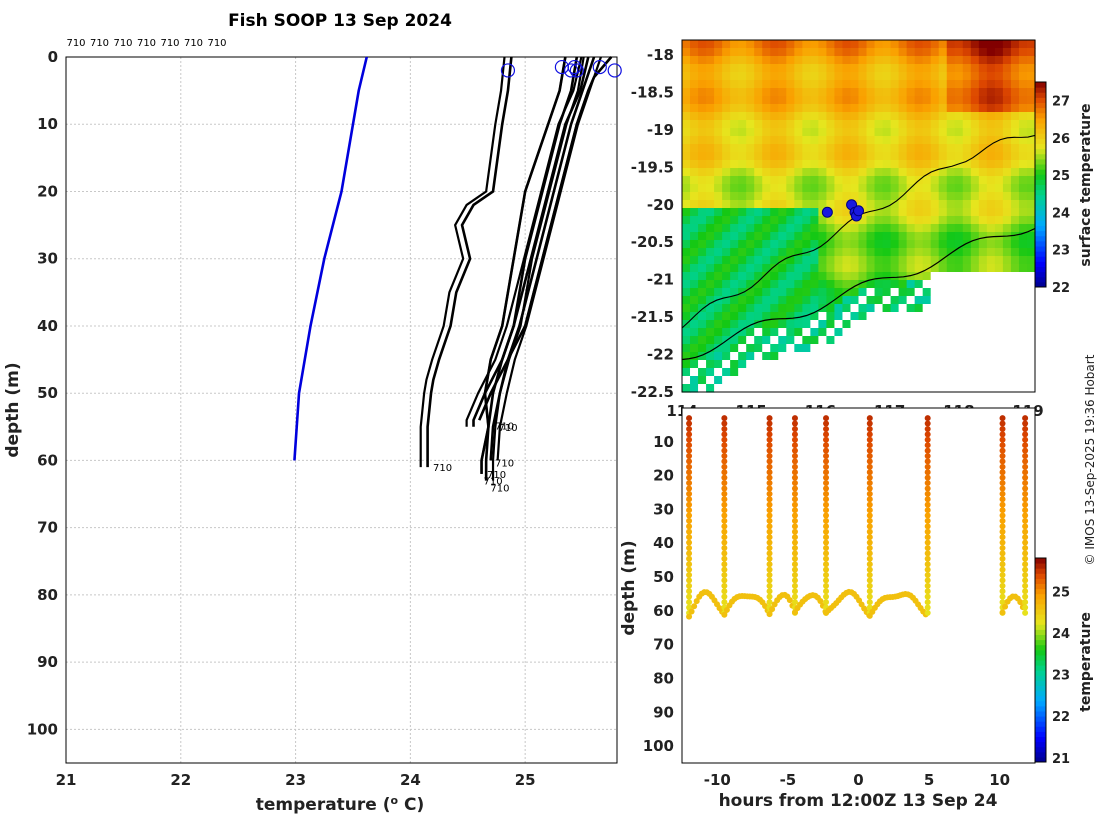 Image resolution: width=1100 pixels, height=820 pixels. I want to click on time-depth-x-ticks: -10 -5 0 5 10, so click(857, 780).